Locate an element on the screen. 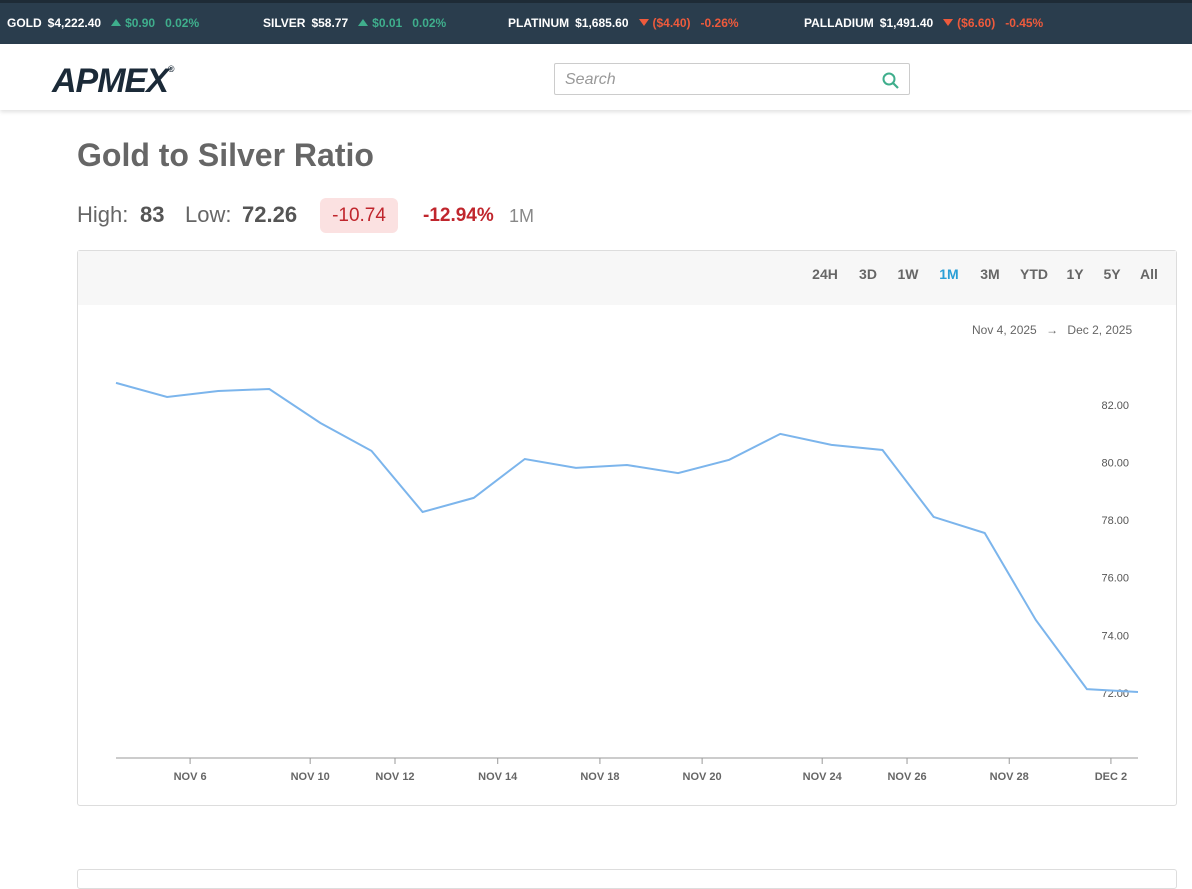 The image size is (1192, 889). metal-percent: -0.45% is located at coordinates (1024, 23).